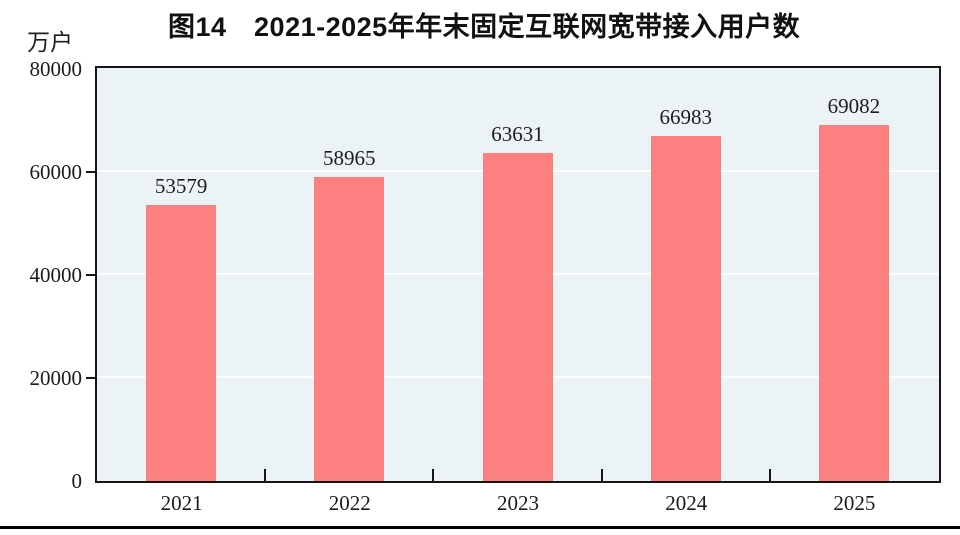  Describe the element at coordinates (181, 343) in the screenshot. I see `bar-2021` at that location.